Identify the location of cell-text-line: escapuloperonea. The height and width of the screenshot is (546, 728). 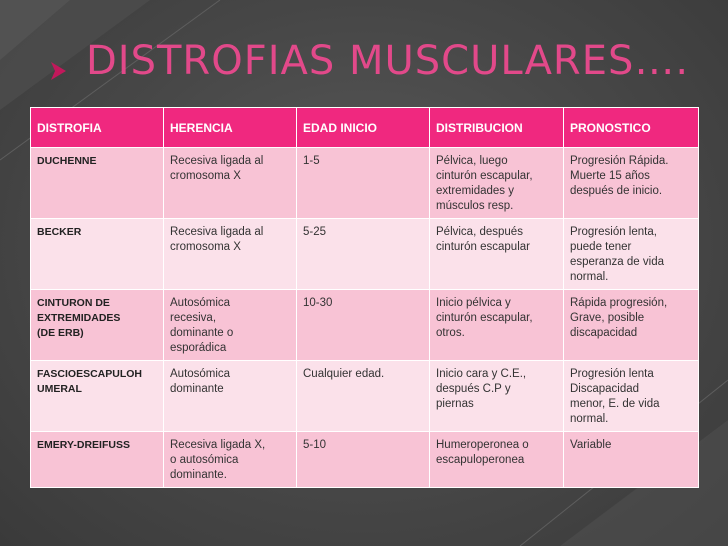
(480, 460).